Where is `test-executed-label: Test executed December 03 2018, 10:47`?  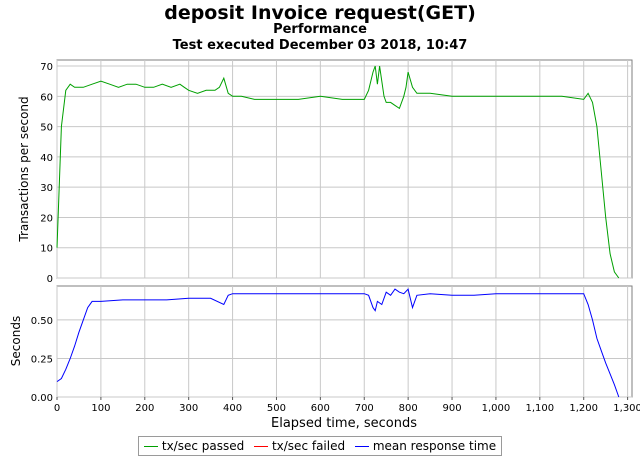
test-executed-label: Test executed December 03 2018, 10:47 is located at coordinates (320, 45).